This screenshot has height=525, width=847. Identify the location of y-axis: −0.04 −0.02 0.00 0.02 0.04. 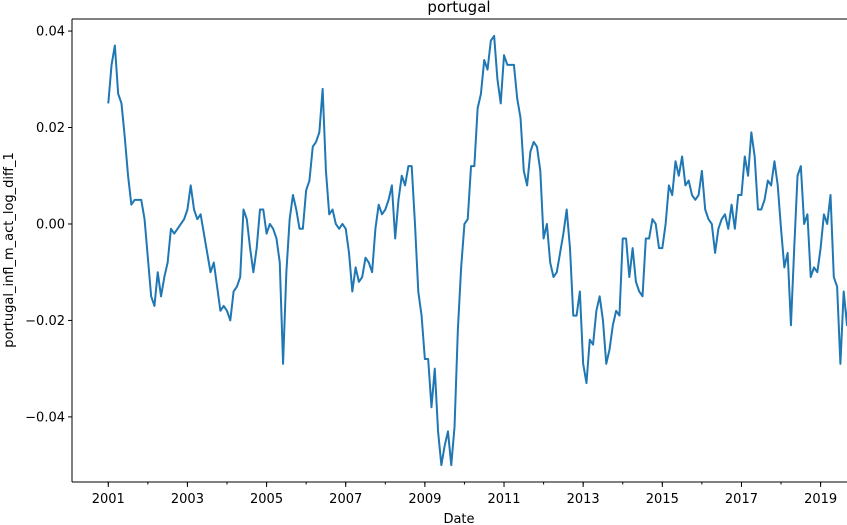
(48, 225).